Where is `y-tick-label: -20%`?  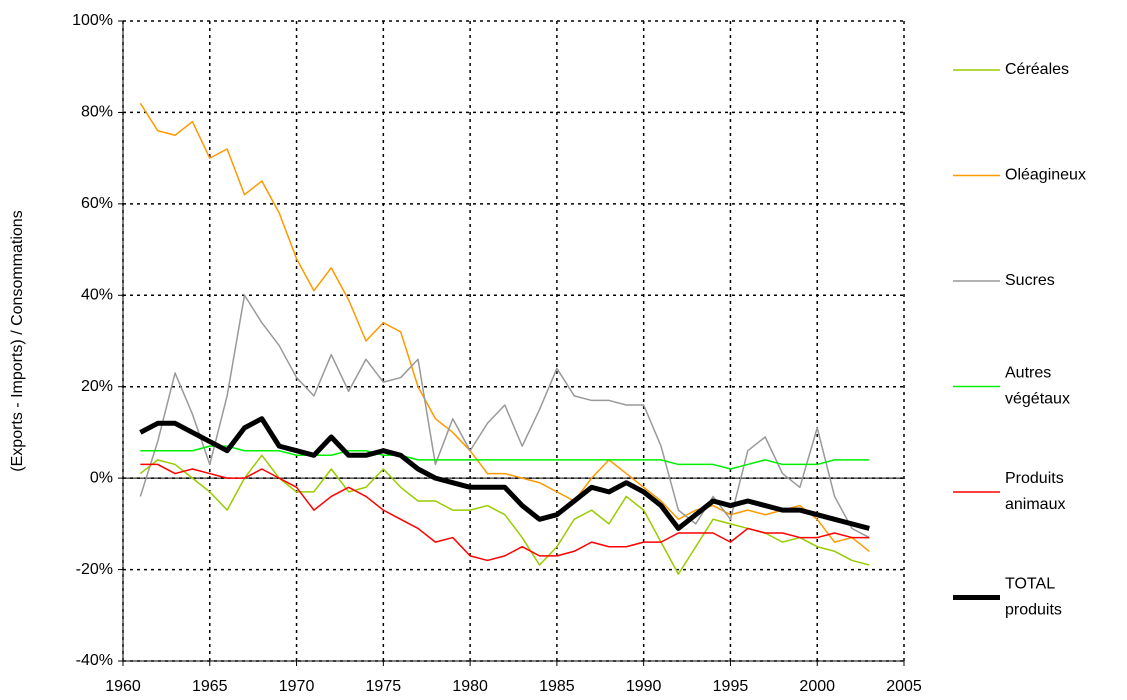
y-tick-label: -20% is located at coordinates (94, 569).